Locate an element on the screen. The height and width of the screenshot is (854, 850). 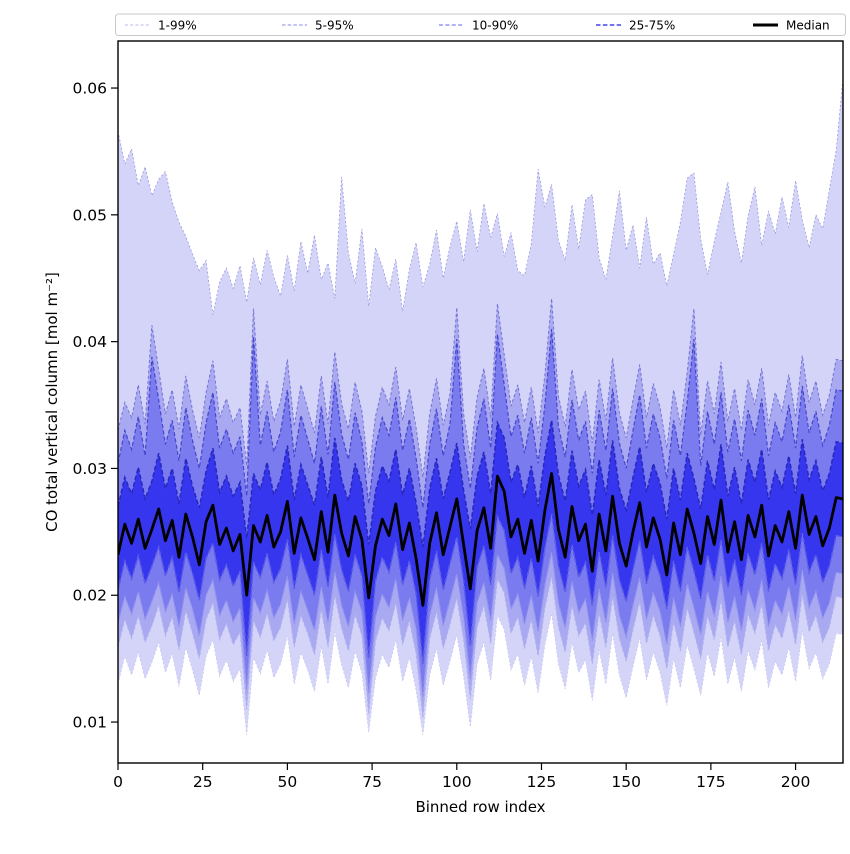
y-tick-label-0.03: 0.03 is located at coordinates (89, 469).